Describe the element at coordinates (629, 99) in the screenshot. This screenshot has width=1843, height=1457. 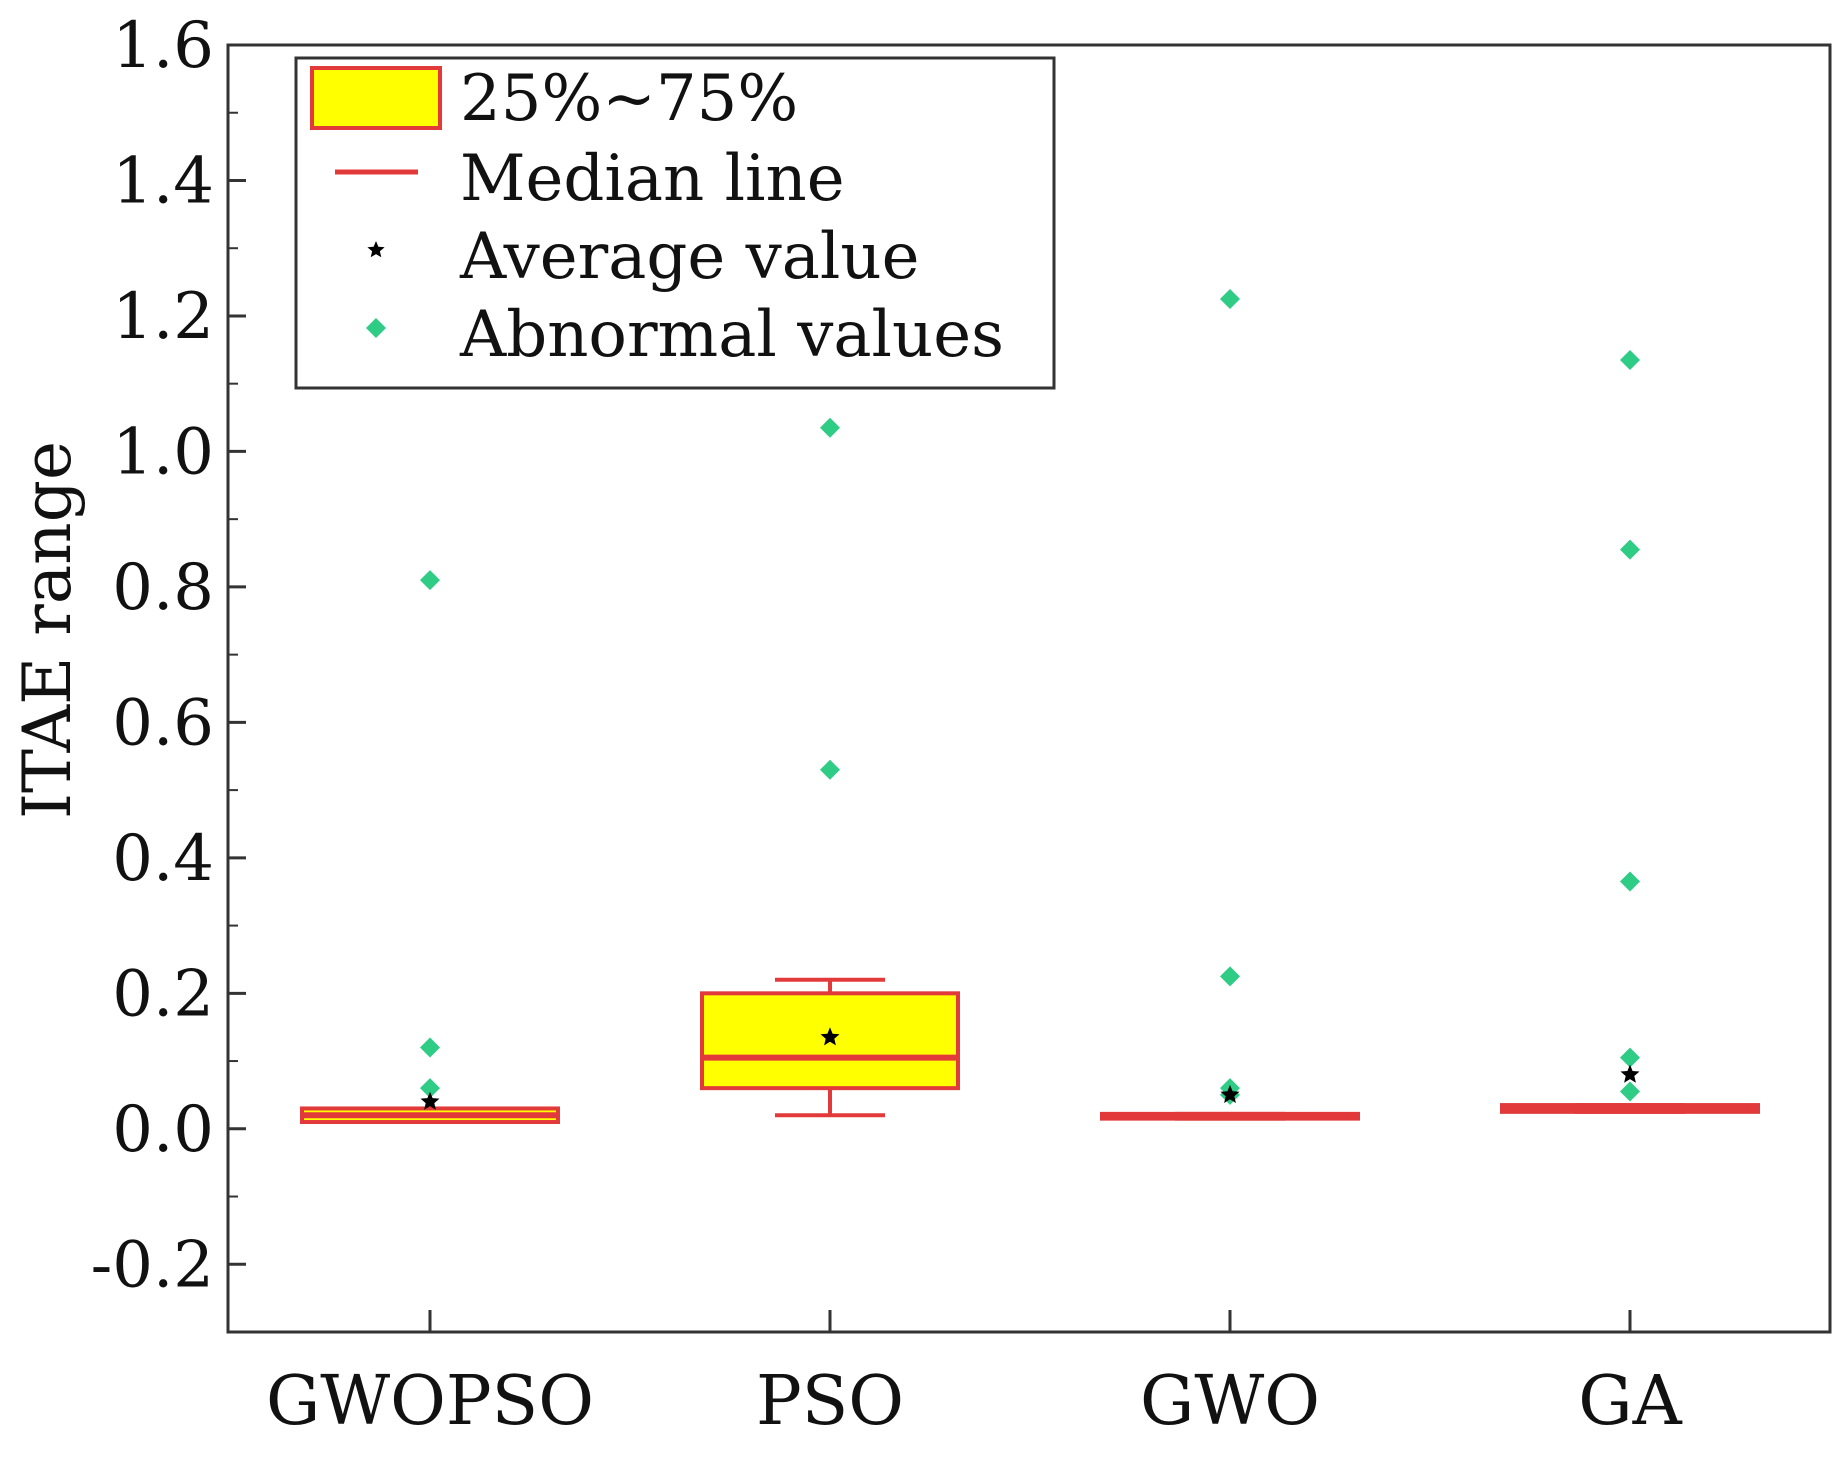
I see `legend-label: 25%~75%` at that location.